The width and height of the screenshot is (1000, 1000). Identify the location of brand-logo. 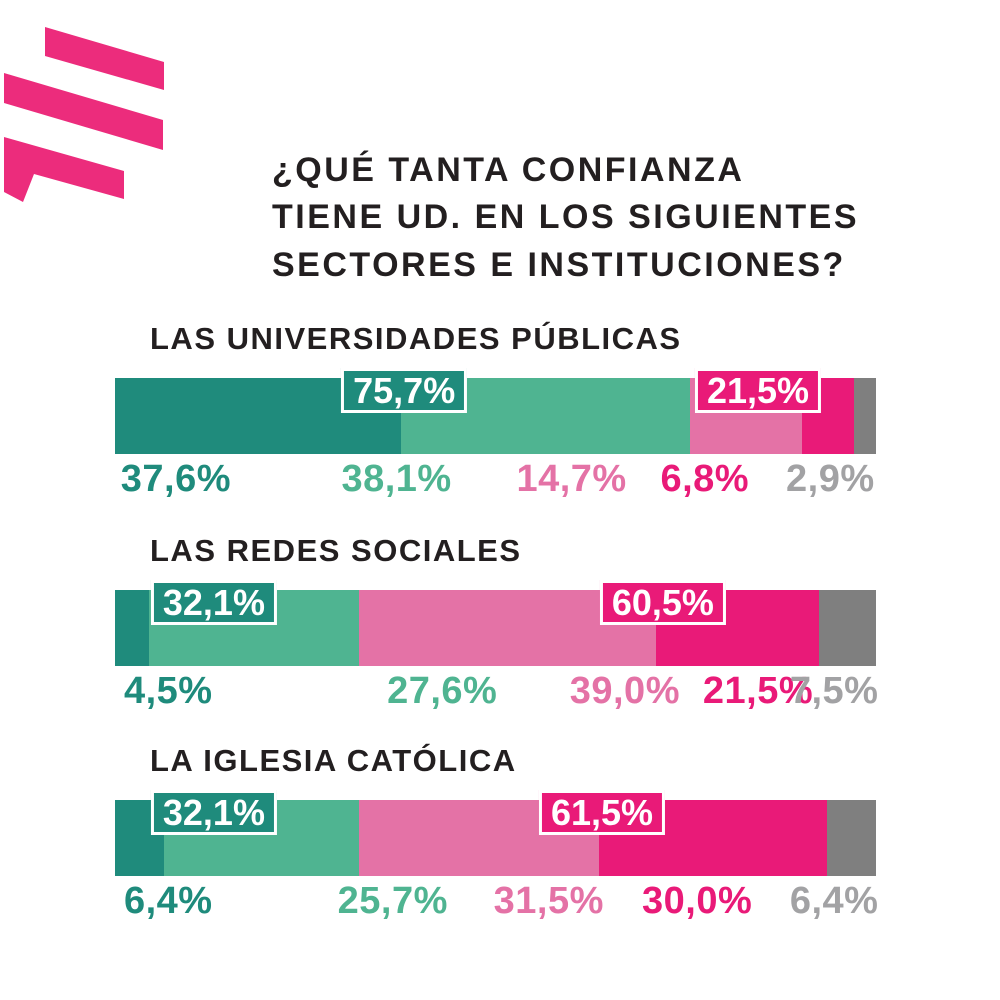
(84, 114).